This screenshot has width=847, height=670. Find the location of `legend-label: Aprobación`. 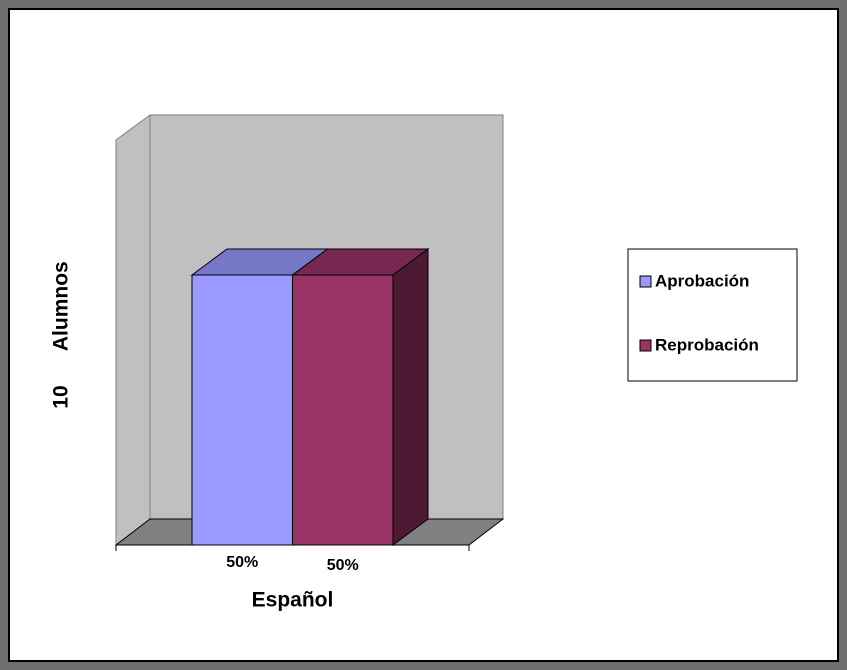

legend-label: Aprobación is located at coordinates (702, 280).